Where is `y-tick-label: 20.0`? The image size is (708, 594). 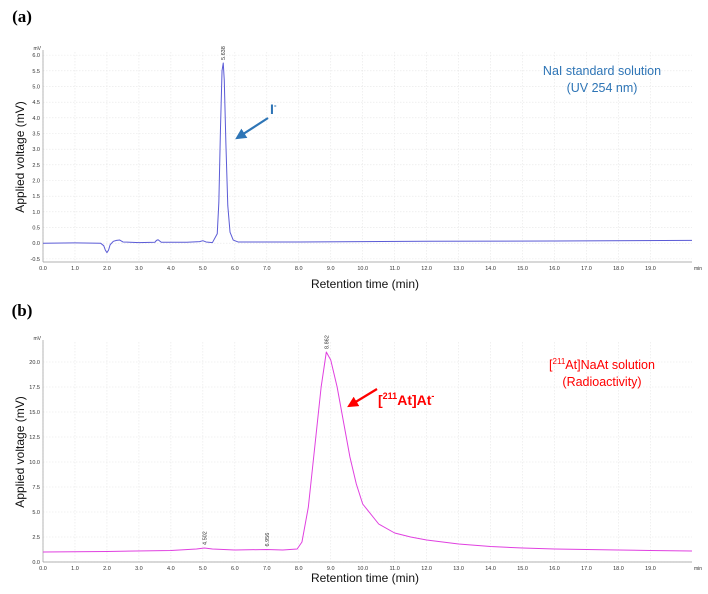 y-tick-label: 20.0 is located at coordinates (34, 363).